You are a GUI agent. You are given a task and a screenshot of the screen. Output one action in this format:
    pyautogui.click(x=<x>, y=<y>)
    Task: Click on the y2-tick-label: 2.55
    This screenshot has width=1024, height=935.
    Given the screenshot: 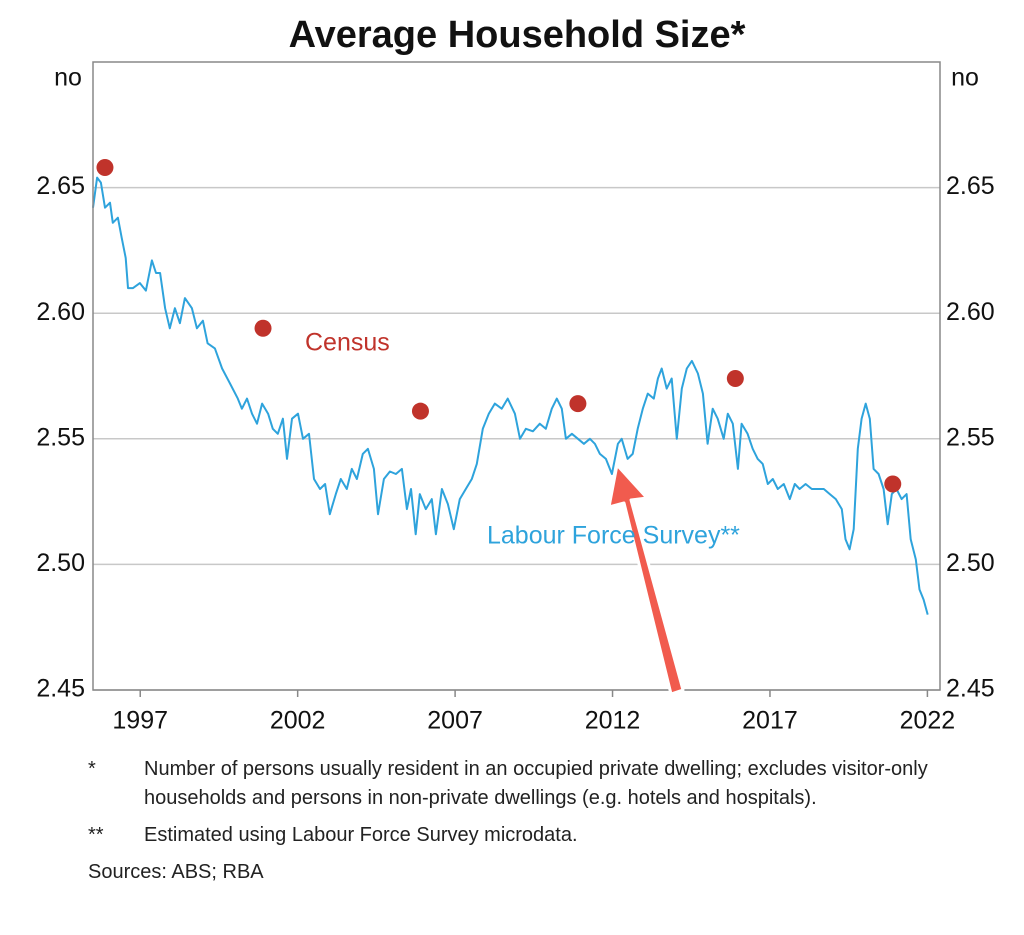 What is the action you would take?
    pyautogui.click(x=970, y=437)
    